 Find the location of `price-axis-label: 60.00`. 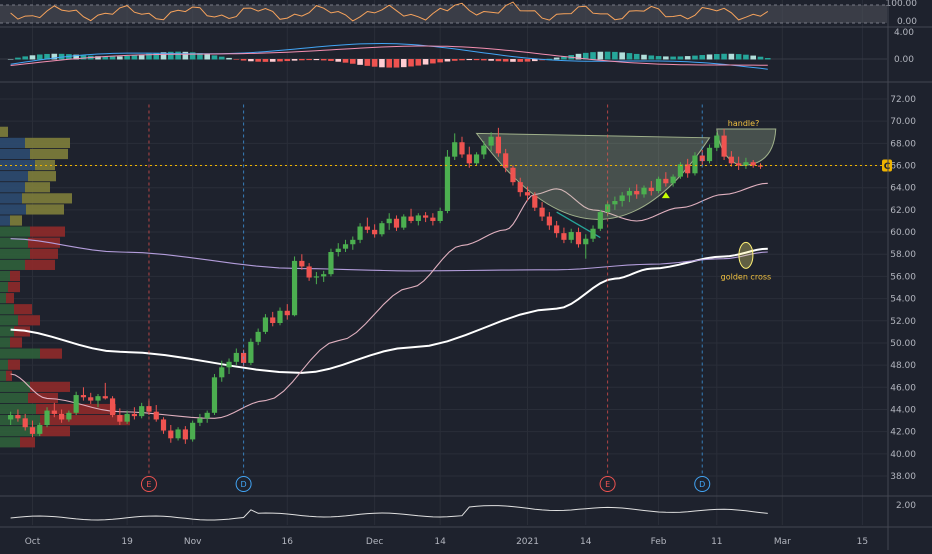

price-axis-label: 60.00 is located at coordinates (903, 233).